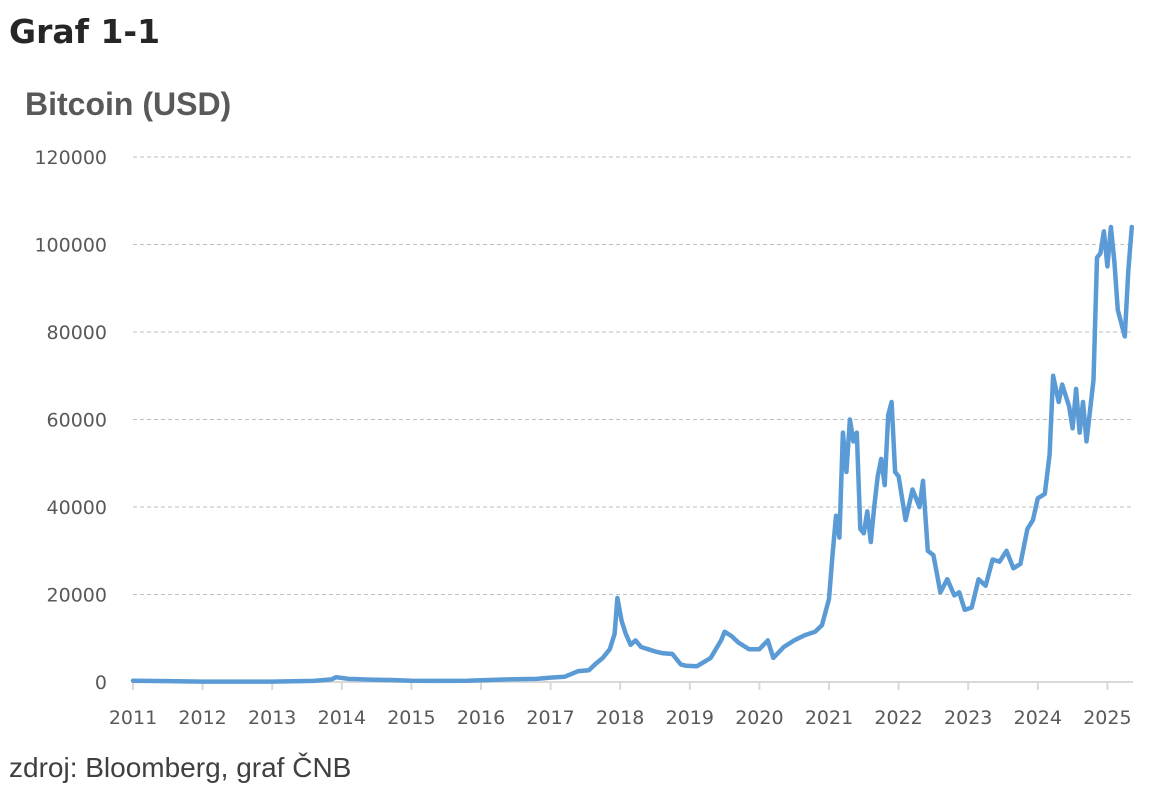  What do you see at coordinates (968, 718) in the screenshot?
I see `x-tick-label: 2023` at bounding box center [968, 718].